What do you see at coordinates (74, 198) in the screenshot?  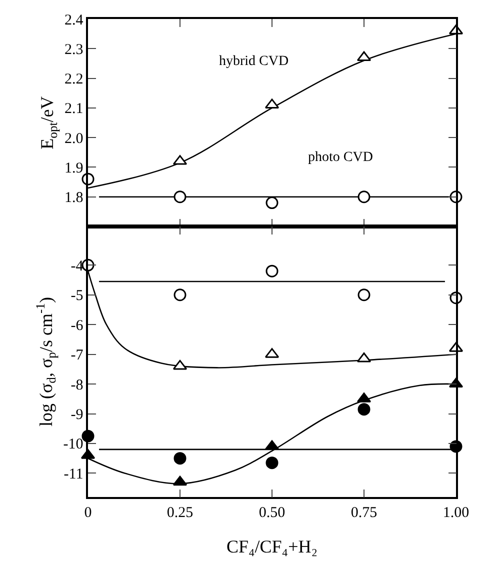 I see `y-tick-label: 1.8` at bounding box center [74, 198].